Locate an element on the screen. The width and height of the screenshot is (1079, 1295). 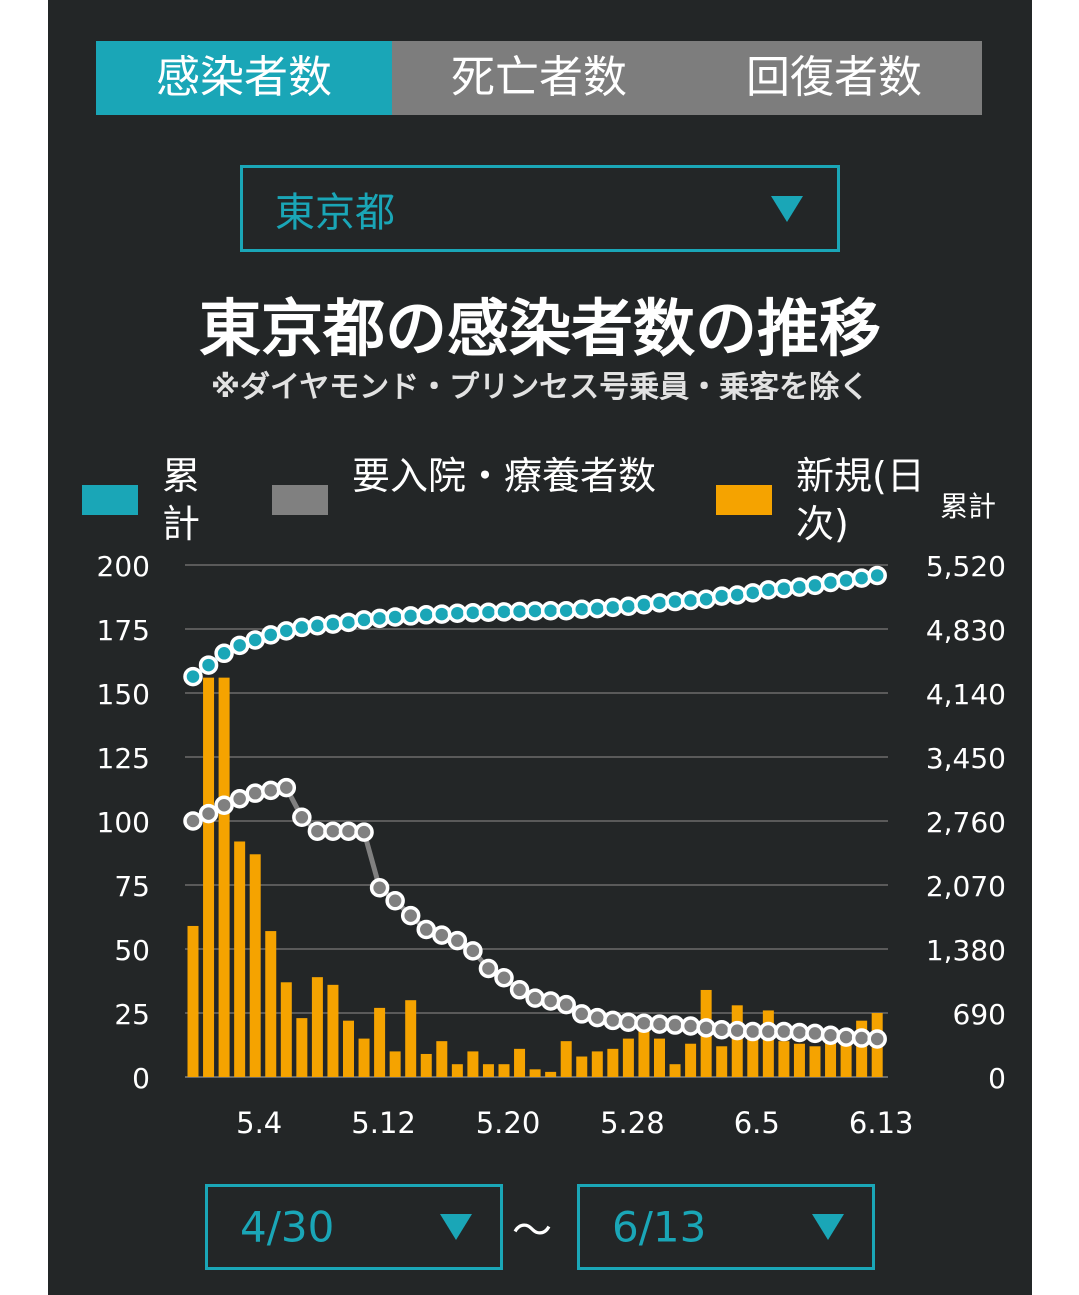
legend-label-new-daily: 新規(日次) is located at coordinates (860, 500).